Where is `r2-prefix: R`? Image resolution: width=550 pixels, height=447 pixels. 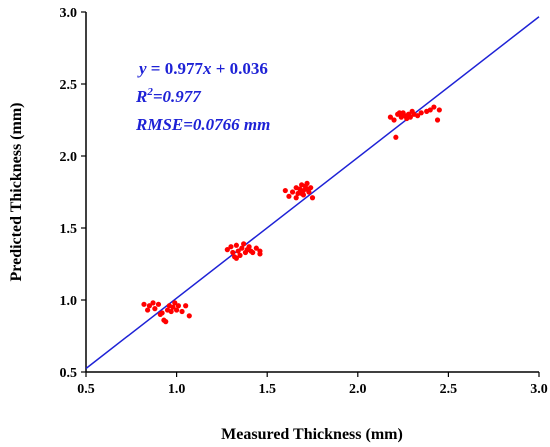
r2-prefix: R is located at coordinates (141, 96).